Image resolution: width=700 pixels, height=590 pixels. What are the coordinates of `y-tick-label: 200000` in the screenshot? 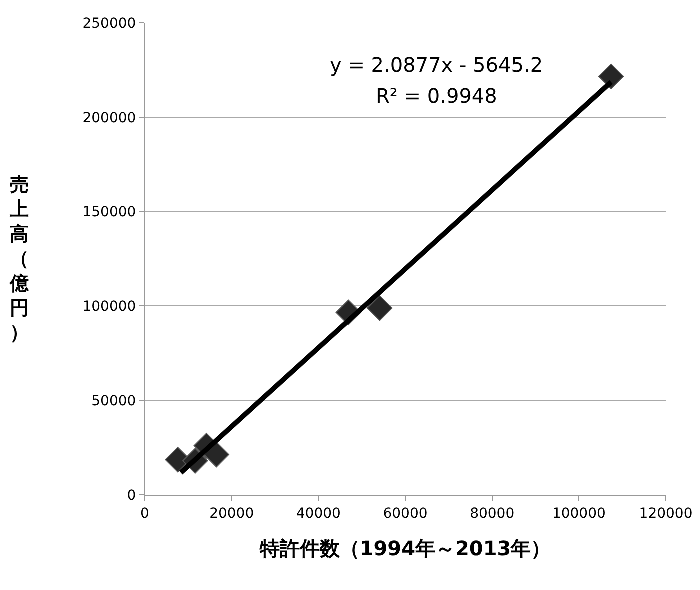 It's located at (109, 118).